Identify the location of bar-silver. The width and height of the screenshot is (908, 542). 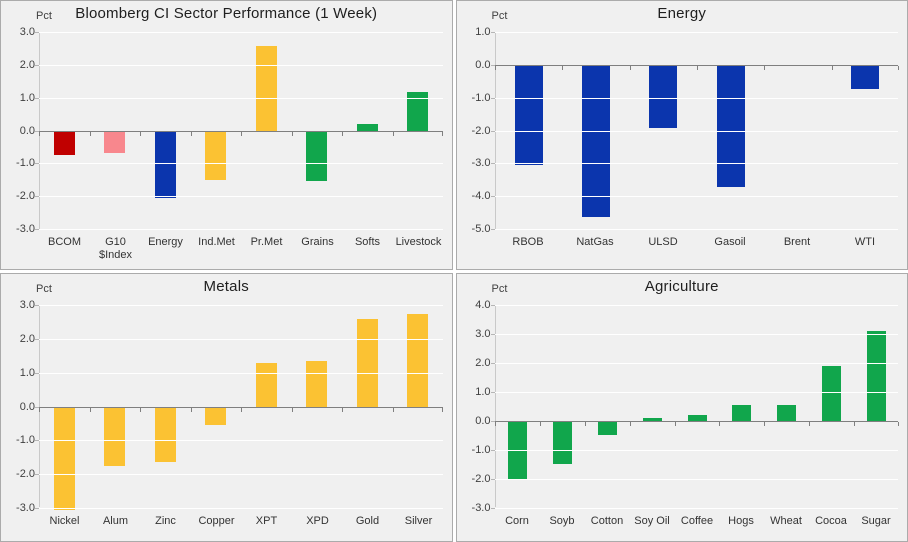
(417, 360).